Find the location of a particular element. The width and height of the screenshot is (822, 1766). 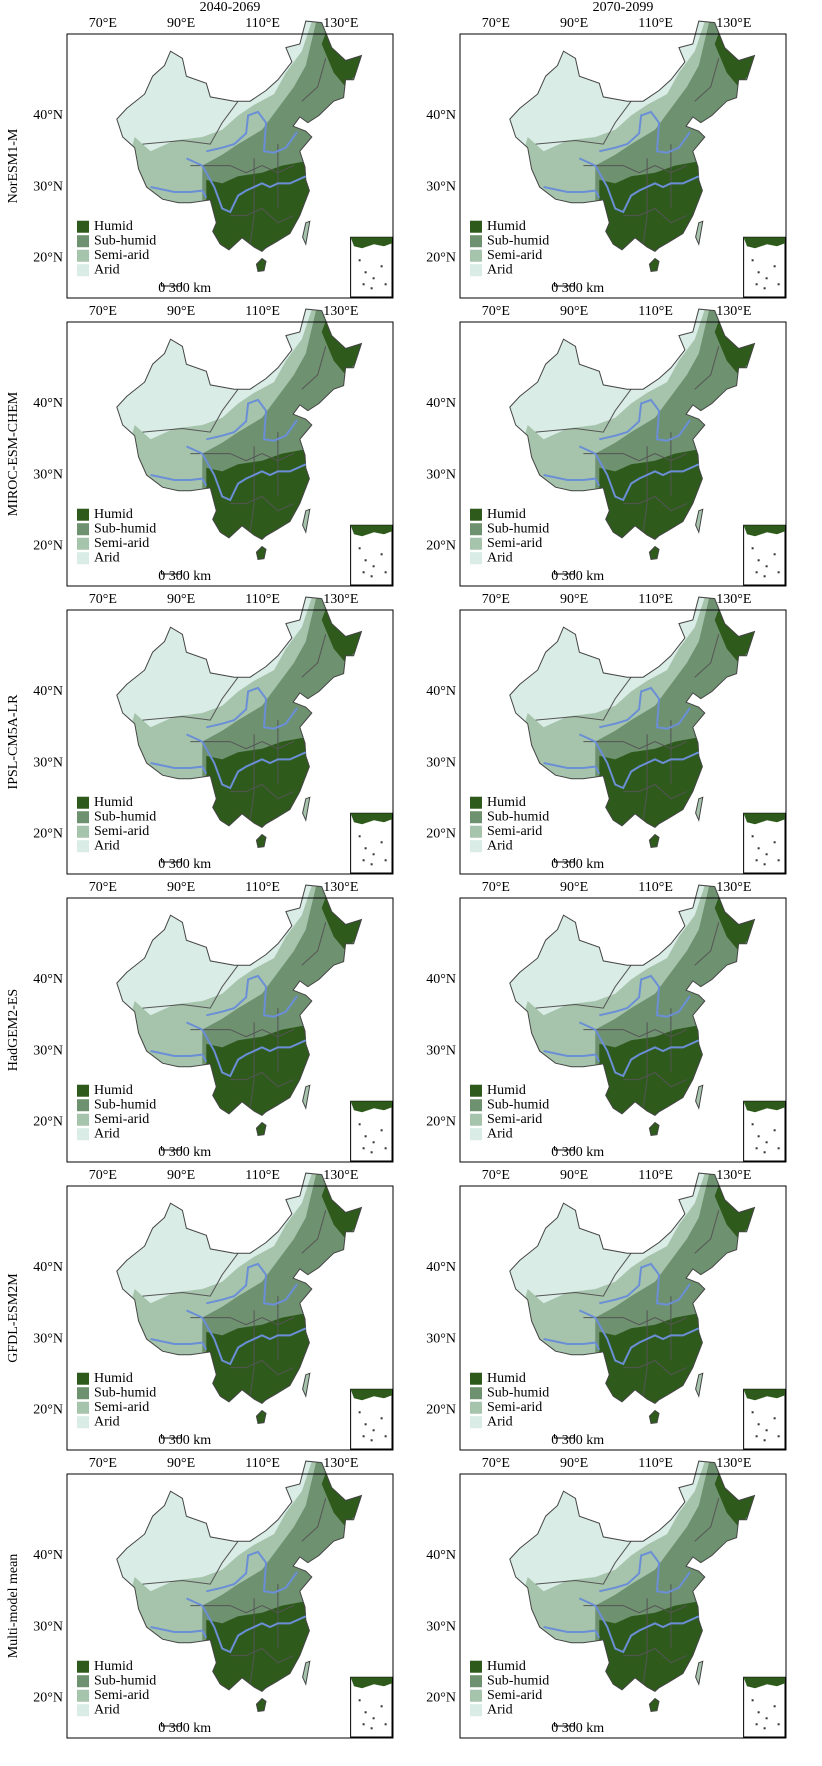

column-title: 2040-2069 is located at coordinates (230, 7).